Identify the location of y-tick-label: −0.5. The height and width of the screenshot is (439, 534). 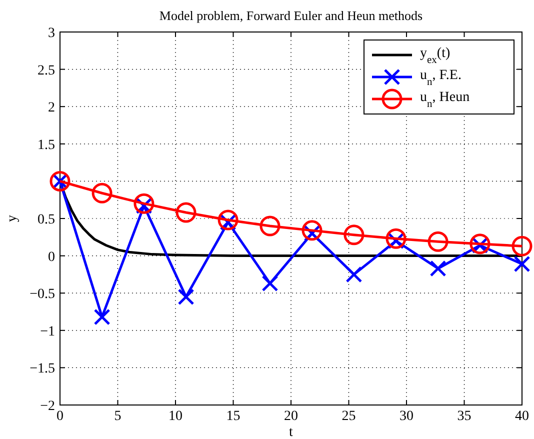
(42, 294).